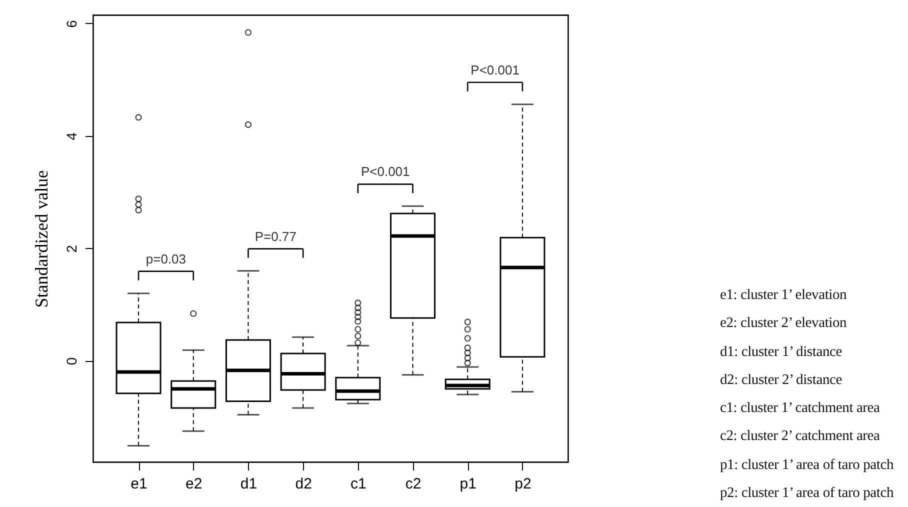 This screenshot has width=908, height=507. I want to click on x-tick-label: e2, so click(194, 484).